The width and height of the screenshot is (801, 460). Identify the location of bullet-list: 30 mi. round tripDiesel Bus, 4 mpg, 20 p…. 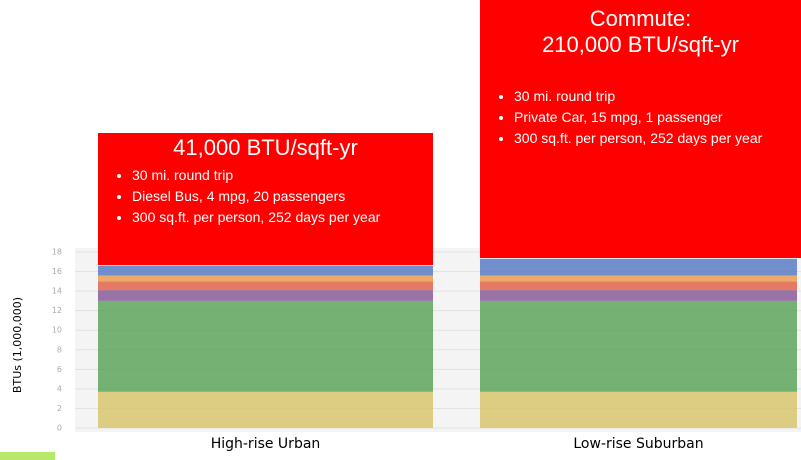
(265, 196).